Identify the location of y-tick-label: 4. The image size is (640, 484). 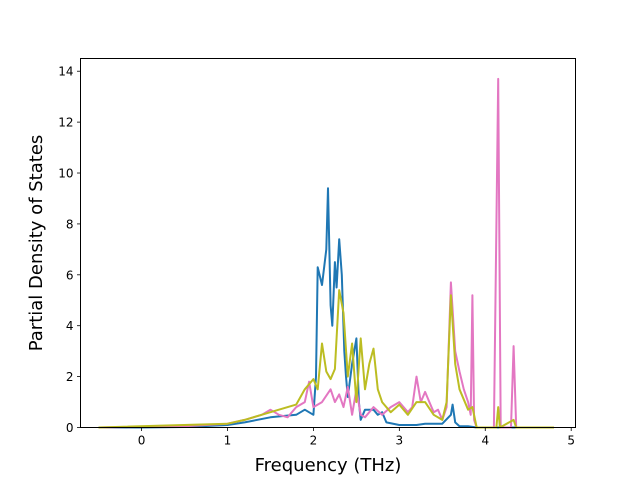
(70, 326).